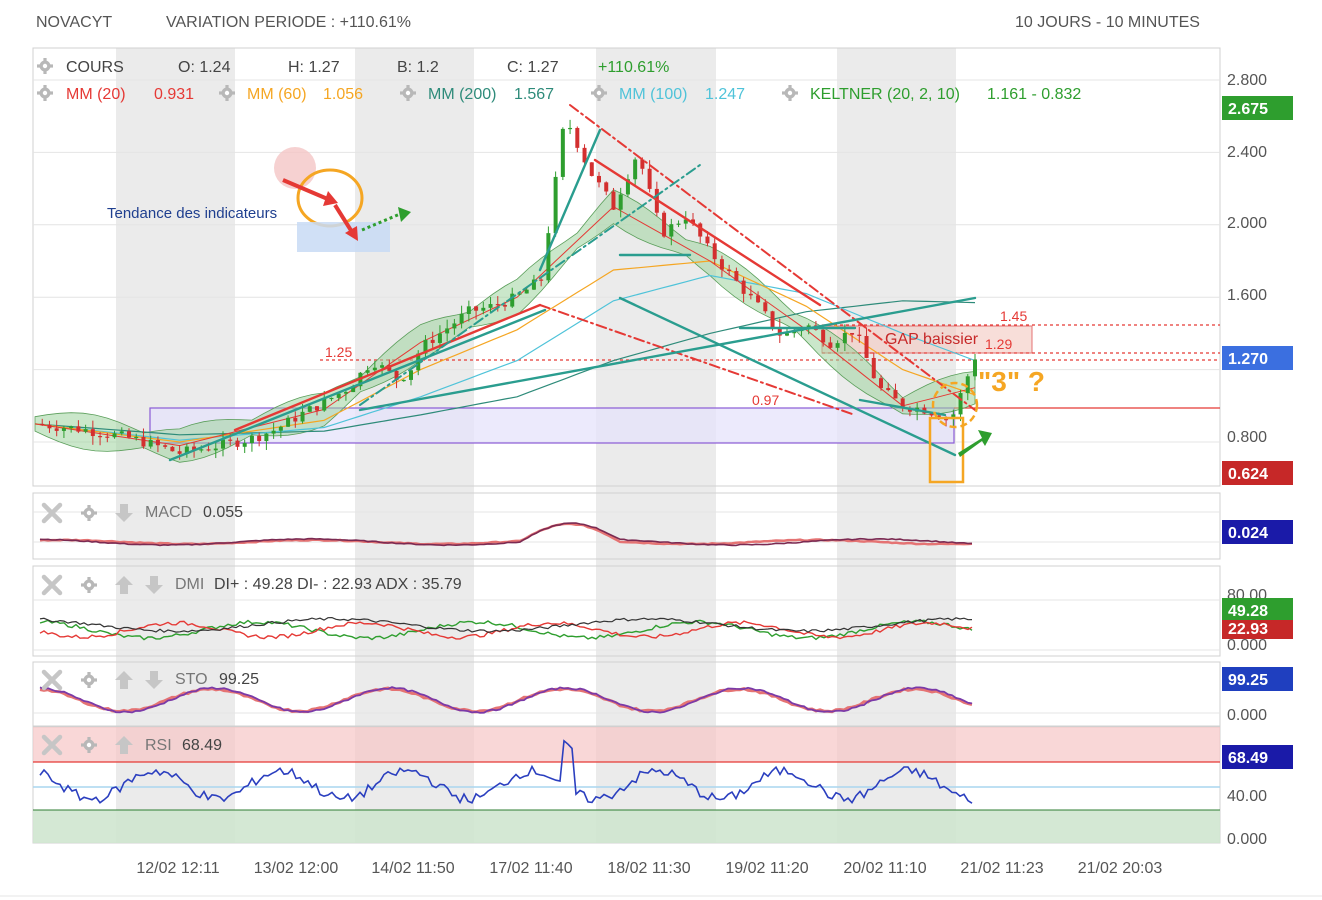 Image resolution: width=1322 pixels, height=900 pixels. What do you see at coordinates (1248, 680) in the screenshot?
I see `badge-sto-text: 99.25` at bounding box center [1248, 680].